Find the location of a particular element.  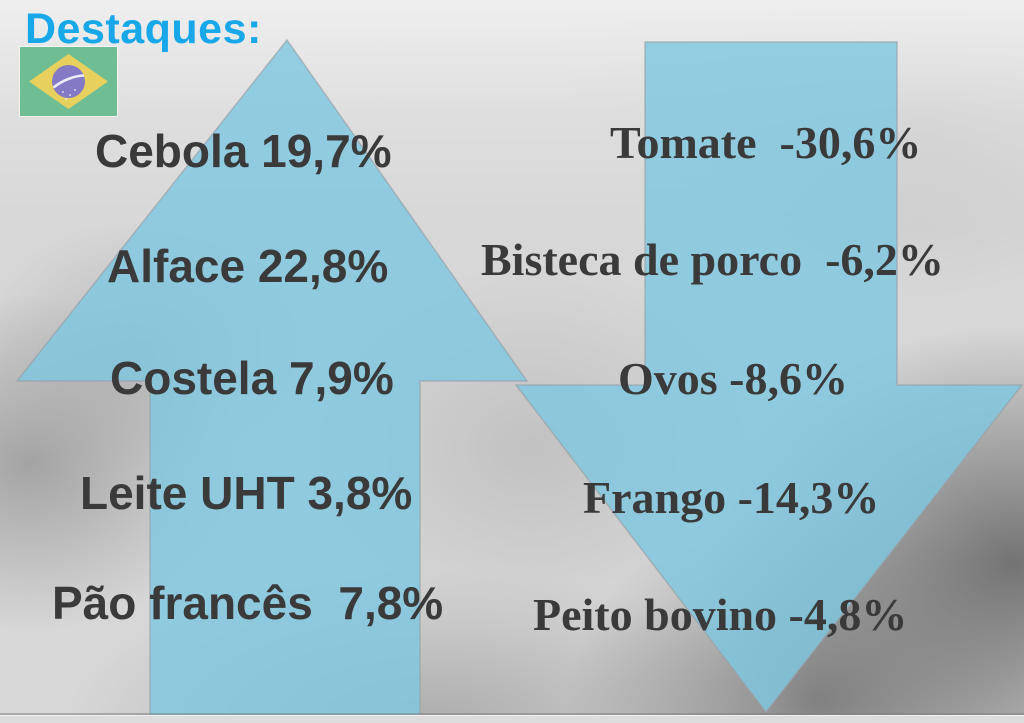

brazil-flag-icon is located at coordinates (68, 81).